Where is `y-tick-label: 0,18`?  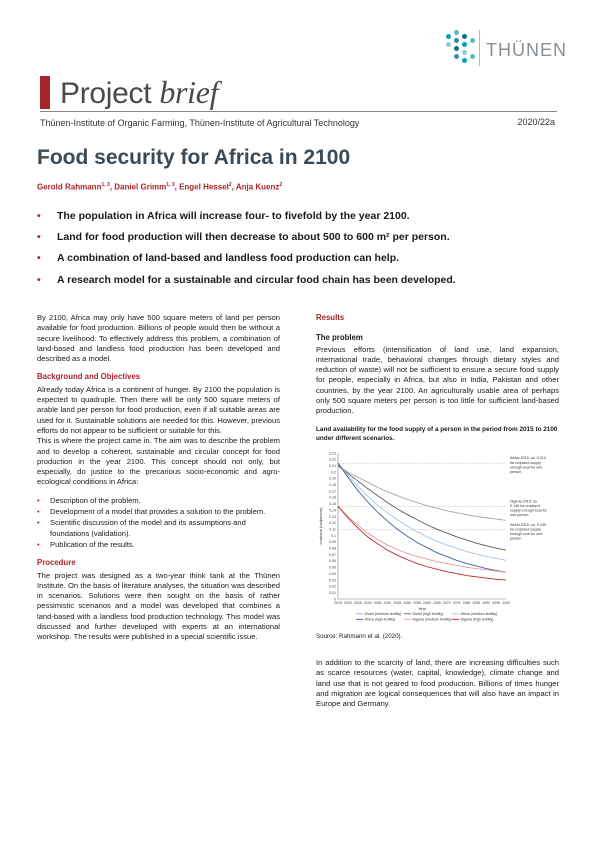 y-tick-label: 0,18 is located at coordinates (332, 485).